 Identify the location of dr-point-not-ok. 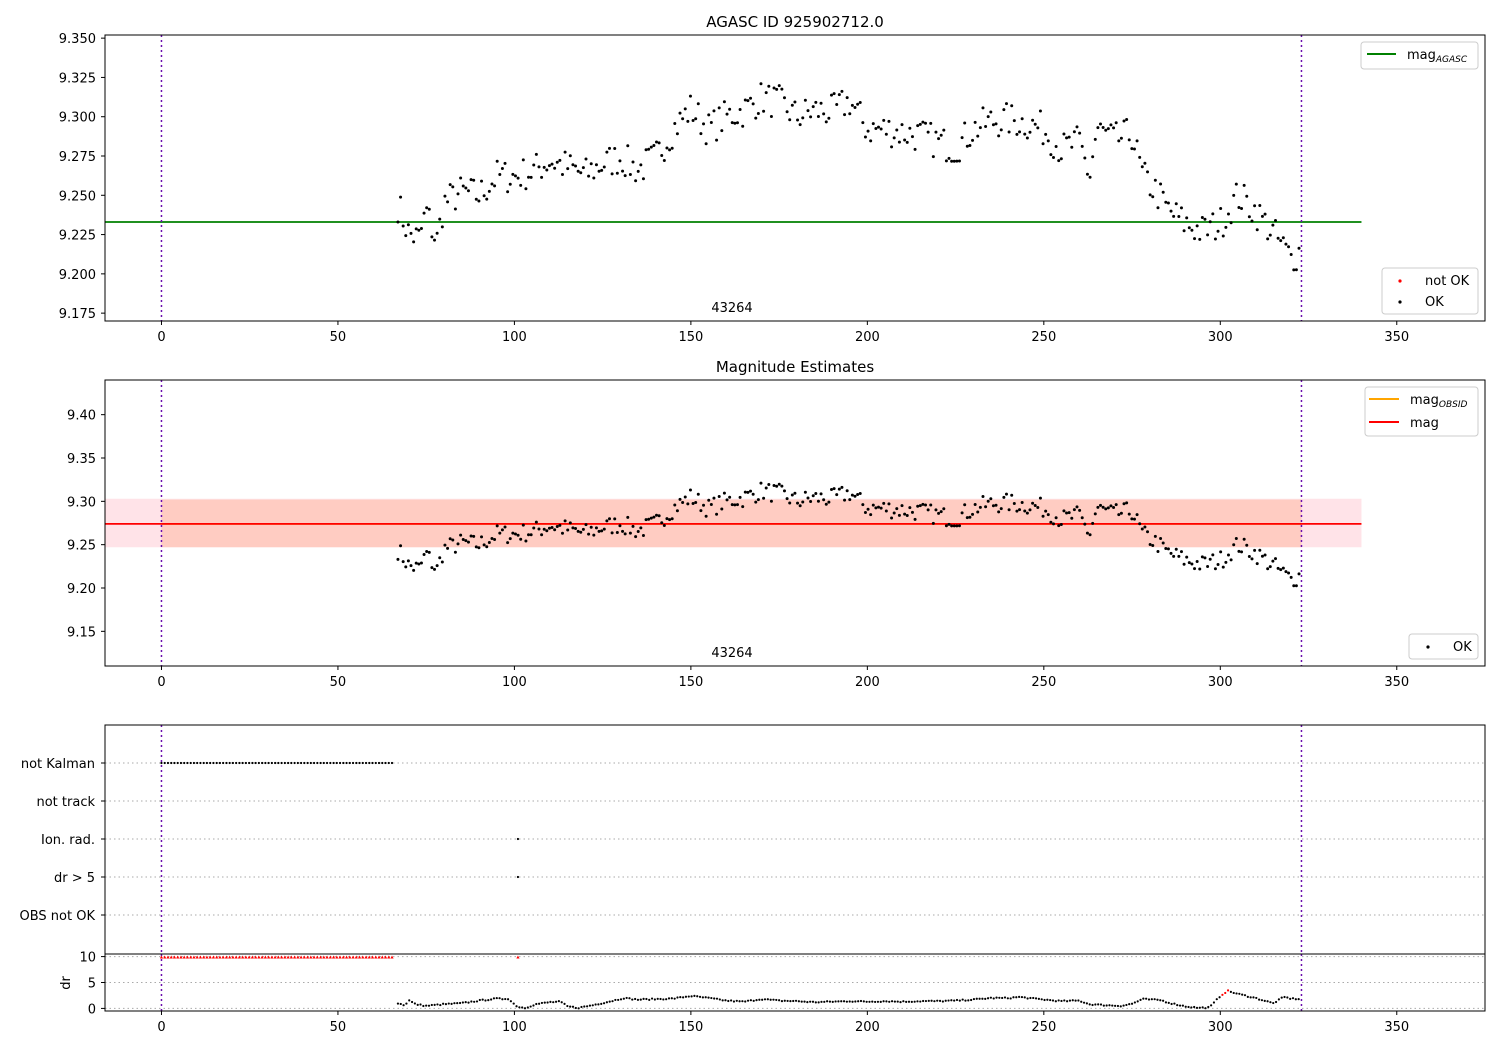
(1222, 994).